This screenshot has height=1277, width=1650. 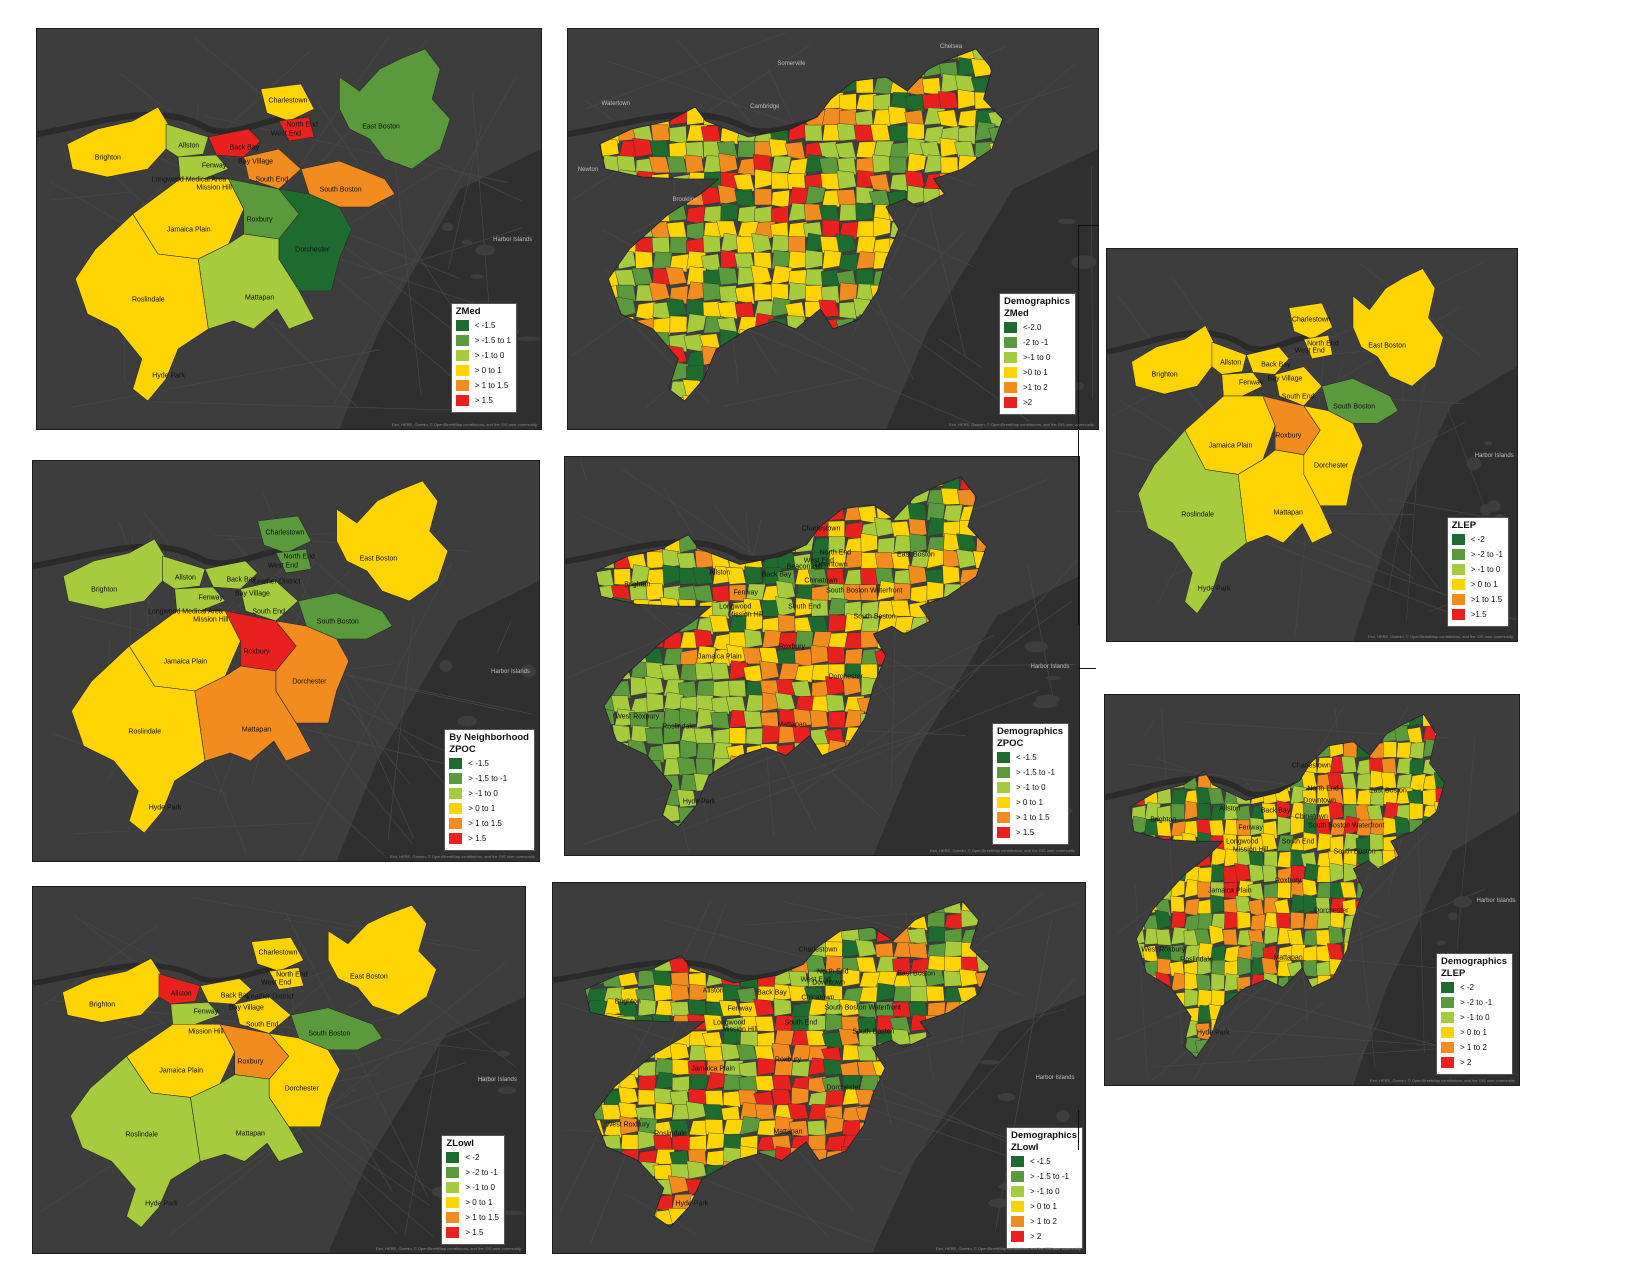 What do you see at coordinates (1477, 554) in the screenshot?
I see `legend-item: > -2 to -1` at bounding box center [1477, 554].